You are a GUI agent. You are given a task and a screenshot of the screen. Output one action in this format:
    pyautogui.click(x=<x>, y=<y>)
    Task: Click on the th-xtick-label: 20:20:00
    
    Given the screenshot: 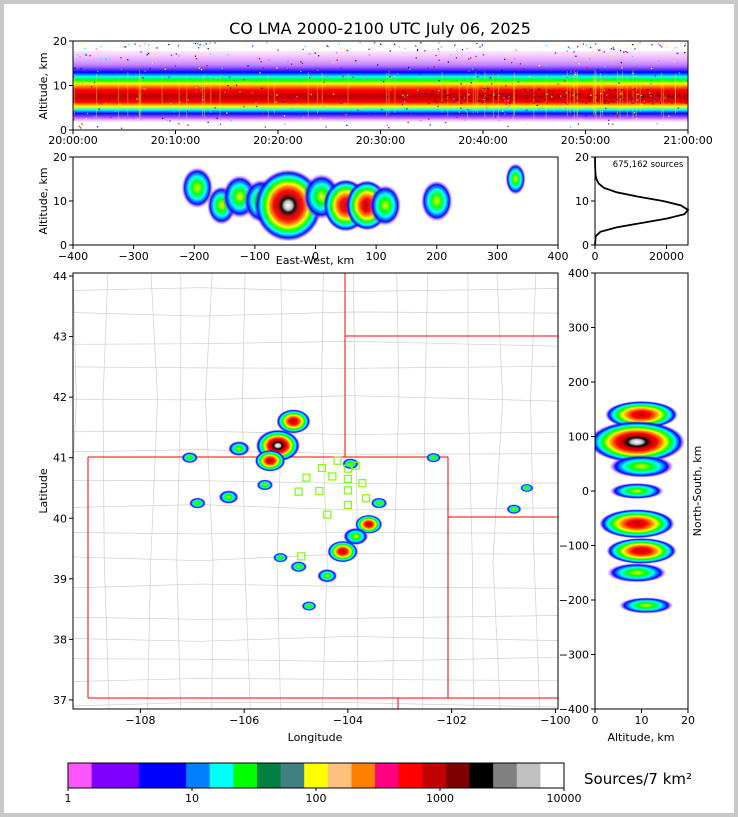 What is the action you would take?
    pyautogui.click(x=277, y=140)
    